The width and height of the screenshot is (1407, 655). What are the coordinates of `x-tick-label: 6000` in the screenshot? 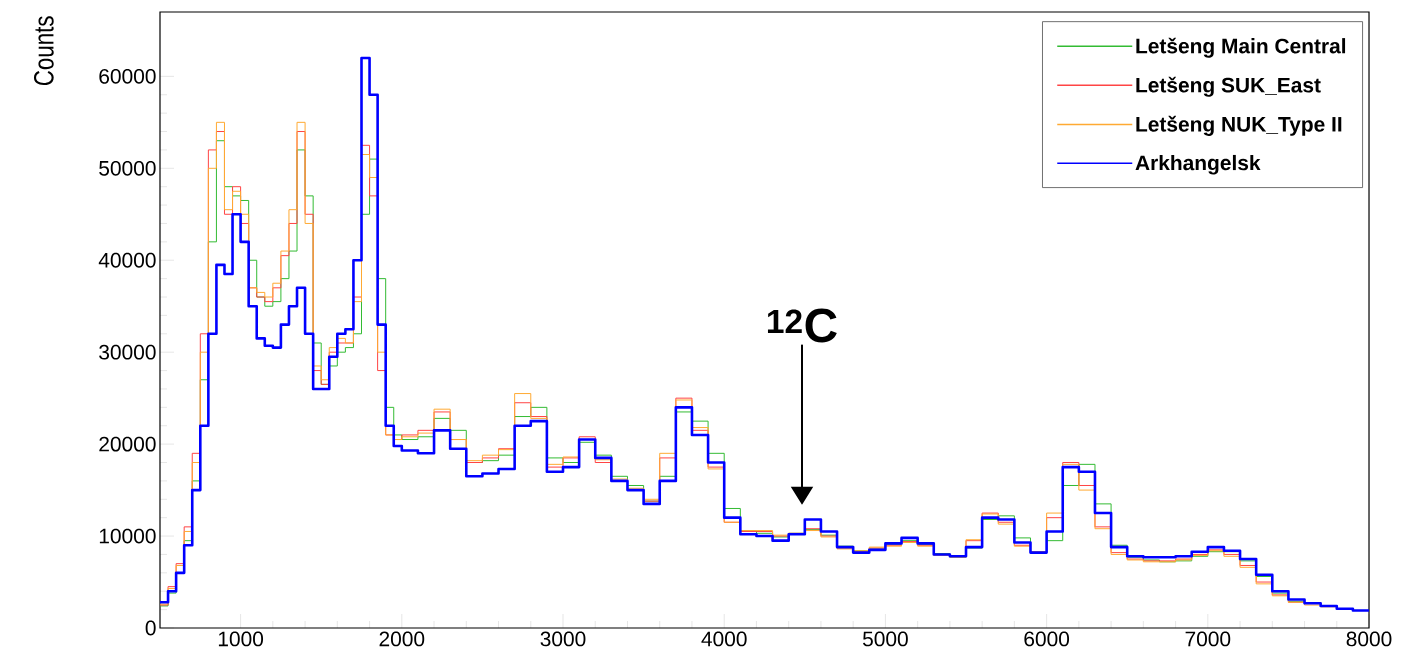 It's located at (1047, 639).